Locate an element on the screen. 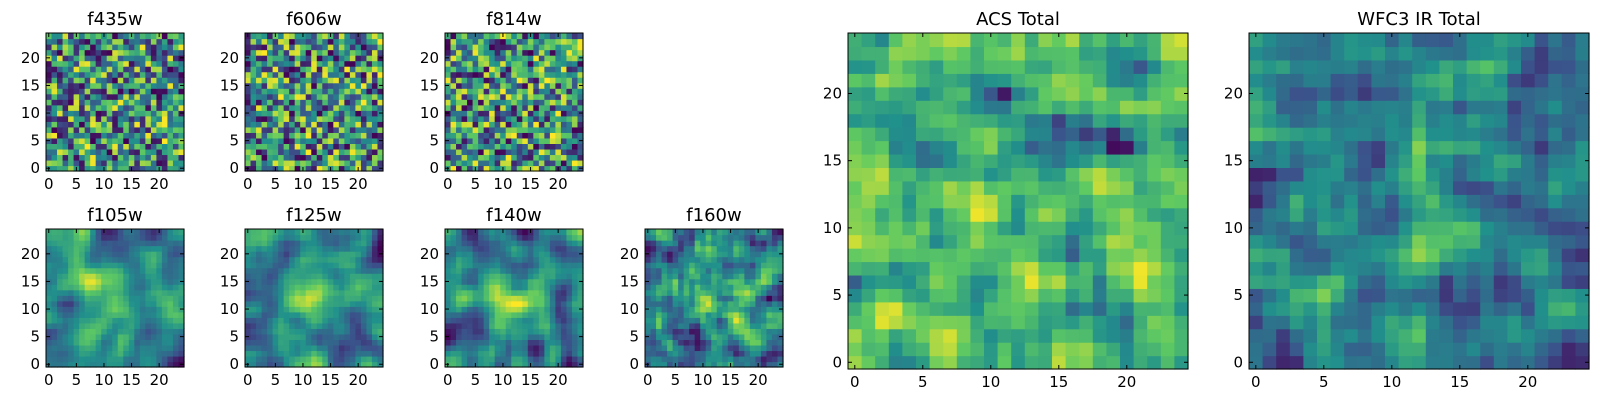  y-tick-label: 5 is located at coordinates (434, 141).